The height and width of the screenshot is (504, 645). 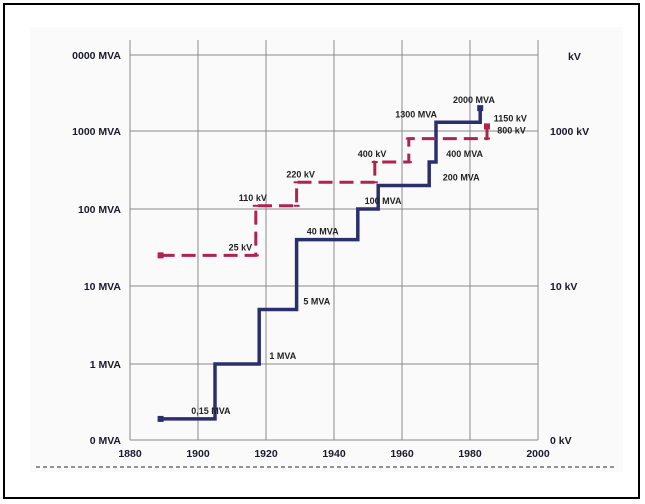 I want to click on data-annotation: 1 MVA, so click(x=282, y=356).